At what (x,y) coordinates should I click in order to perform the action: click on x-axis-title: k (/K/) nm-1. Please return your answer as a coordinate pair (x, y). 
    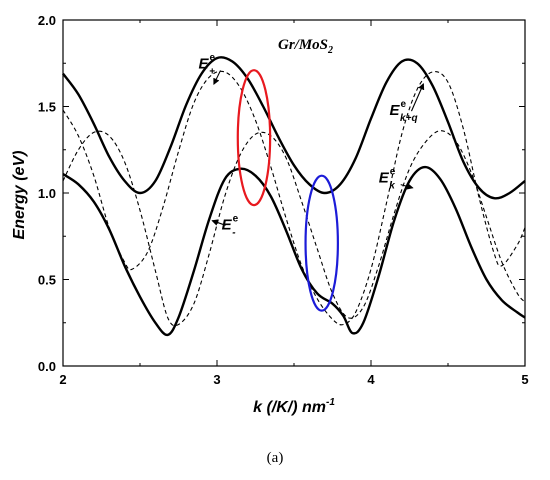
    Looking at the image, I should click on (294, 406).